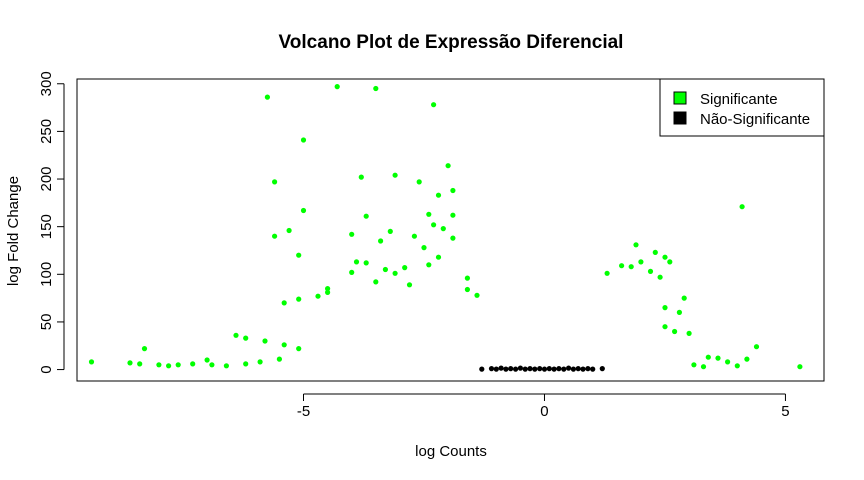  What do you see at coordinates (46, 83) in the screenshot?
I see `y-tick-label: 300` at bounding box center [46, 83].